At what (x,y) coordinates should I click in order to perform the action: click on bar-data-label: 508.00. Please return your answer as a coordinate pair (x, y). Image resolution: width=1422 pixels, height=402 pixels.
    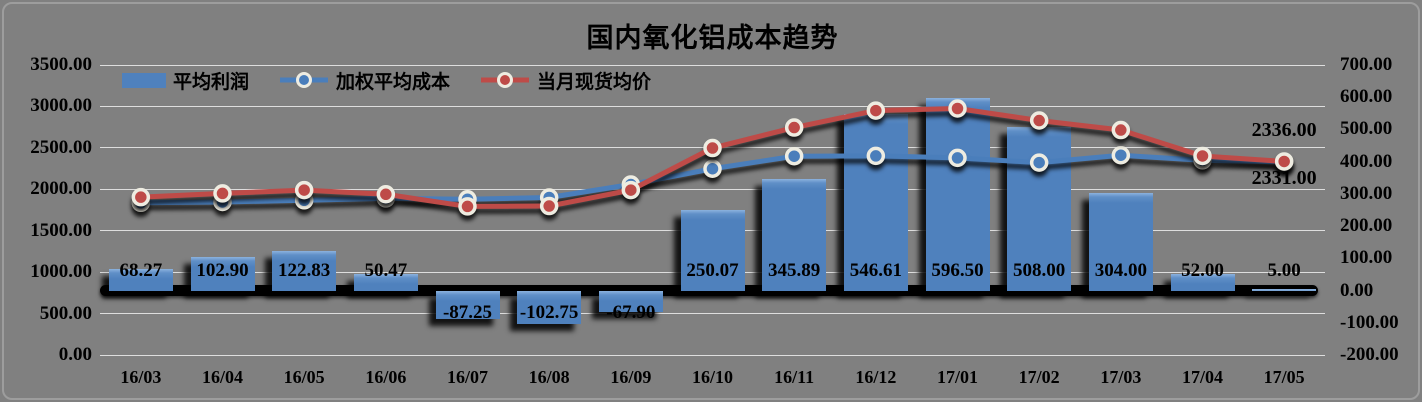
    Looking at the image, I should click on (1039, 270).